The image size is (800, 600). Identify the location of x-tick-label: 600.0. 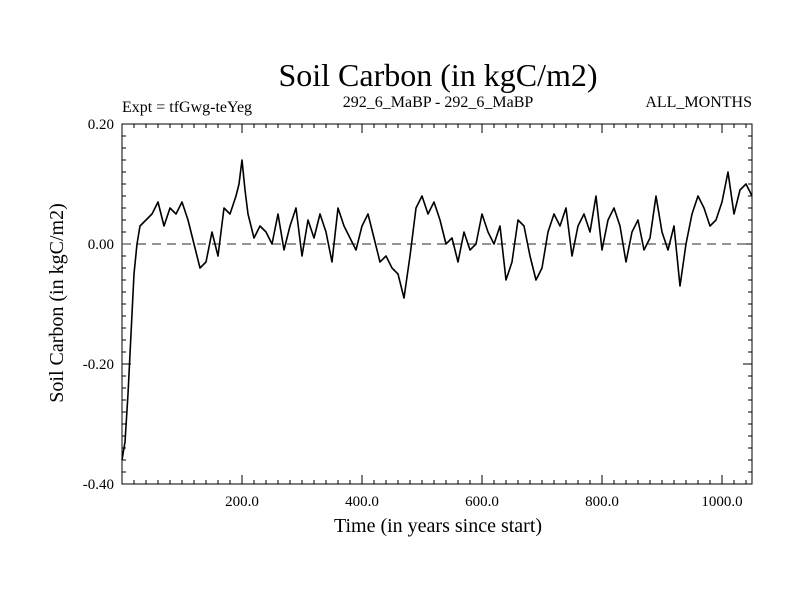
(482, 502).